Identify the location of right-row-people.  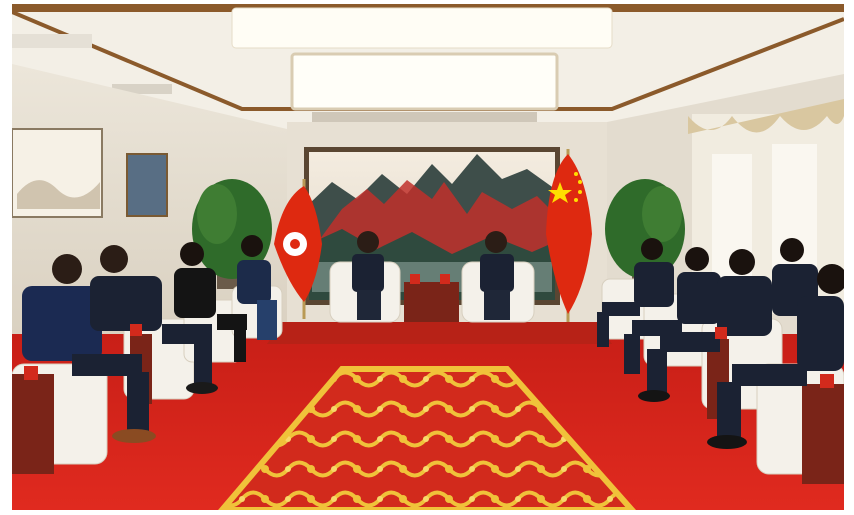
(720, 343).